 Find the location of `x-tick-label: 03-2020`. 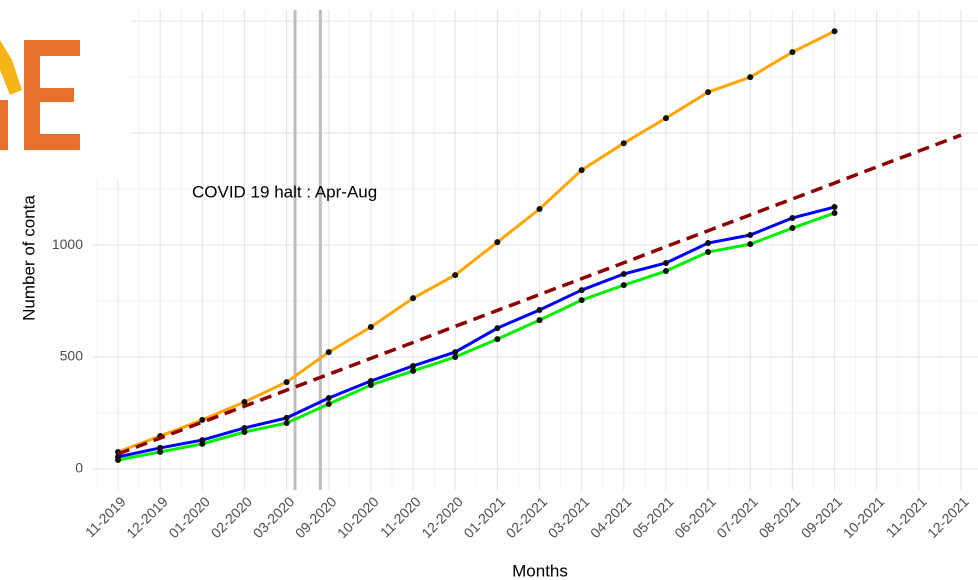

x-tick-label: 03-2020 is located at coordinates (274, 517).